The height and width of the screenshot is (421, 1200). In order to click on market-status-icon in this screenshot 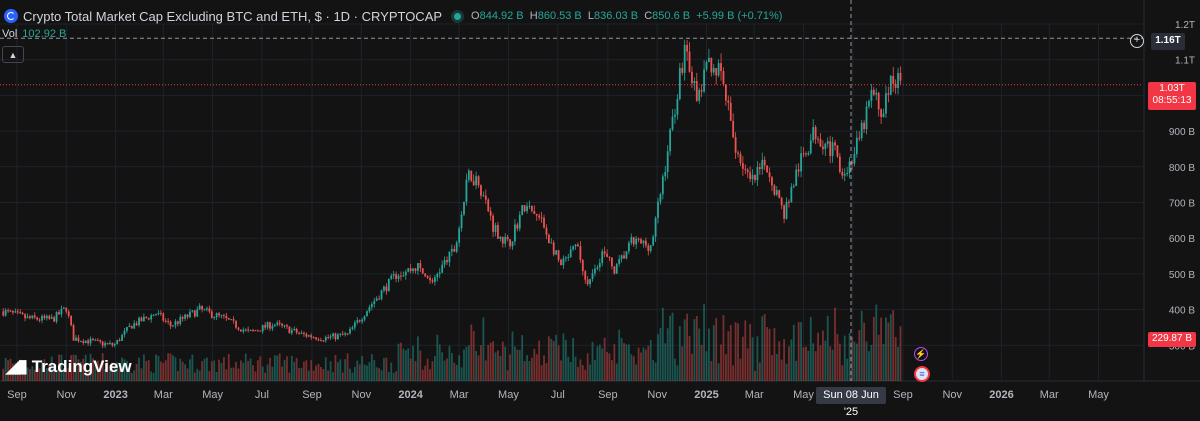, I will do `click(458, 16)`.